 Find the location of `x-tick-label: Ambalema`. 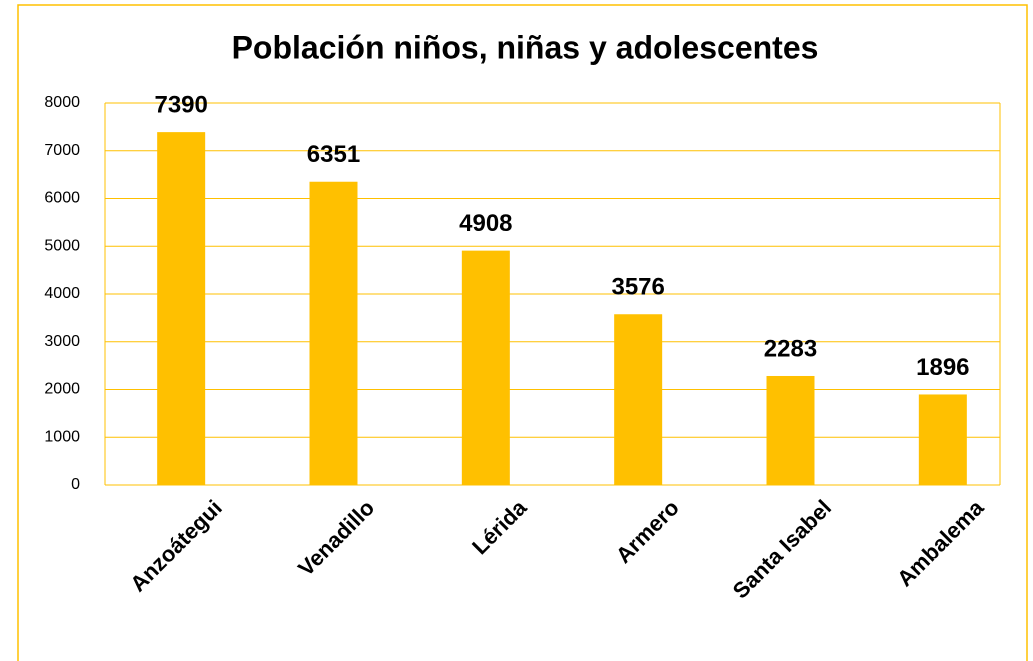

x-tick-label: Ambalema is located at coordinates (940, 542).